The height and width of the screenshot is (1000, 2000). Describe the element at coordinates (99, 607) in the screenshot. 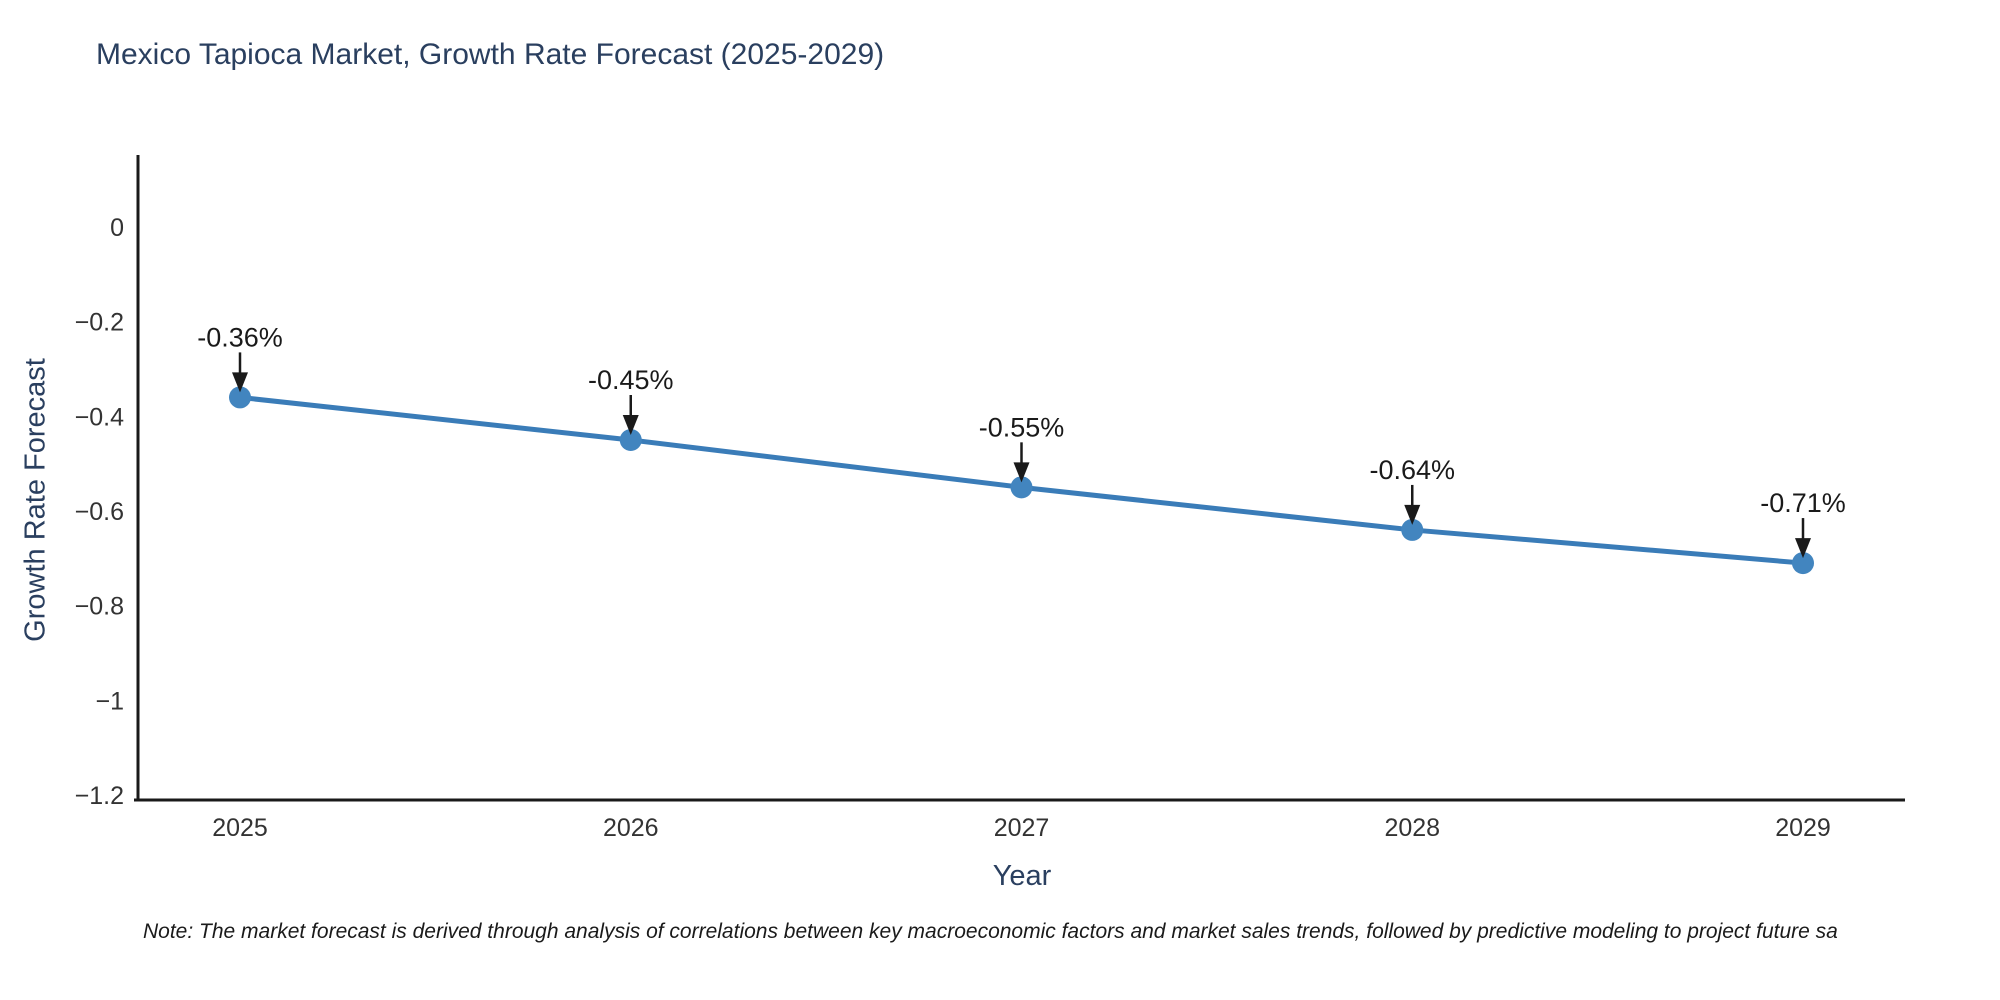

I see `y-tick-label: −0.8` at that location.